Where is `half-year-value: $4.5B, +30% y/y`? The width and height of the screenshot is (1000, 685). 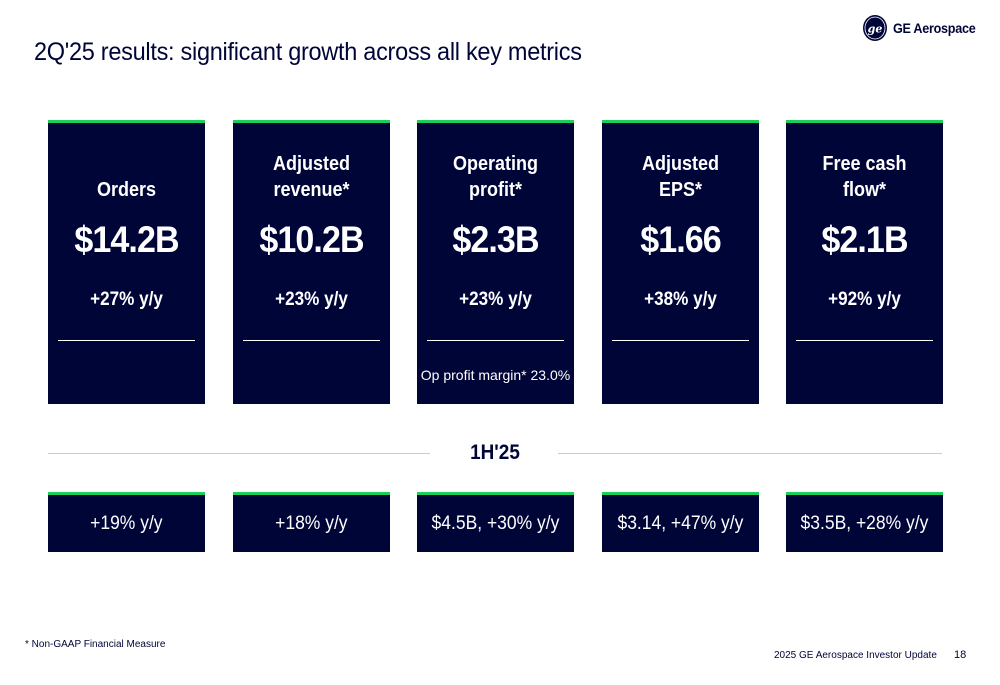 half-year-value: $4.5B, +30% y/y is located at coordinates (495, 523).